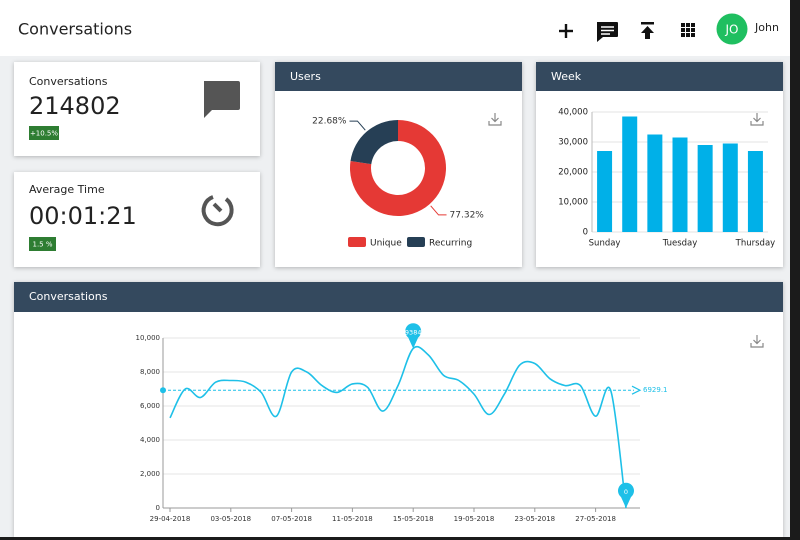 The width and height of the screenshot is (800, 540). Describe the element at coordinates (467, 215) in the screenshot. I see `slice-label: 77.32%` at that location.